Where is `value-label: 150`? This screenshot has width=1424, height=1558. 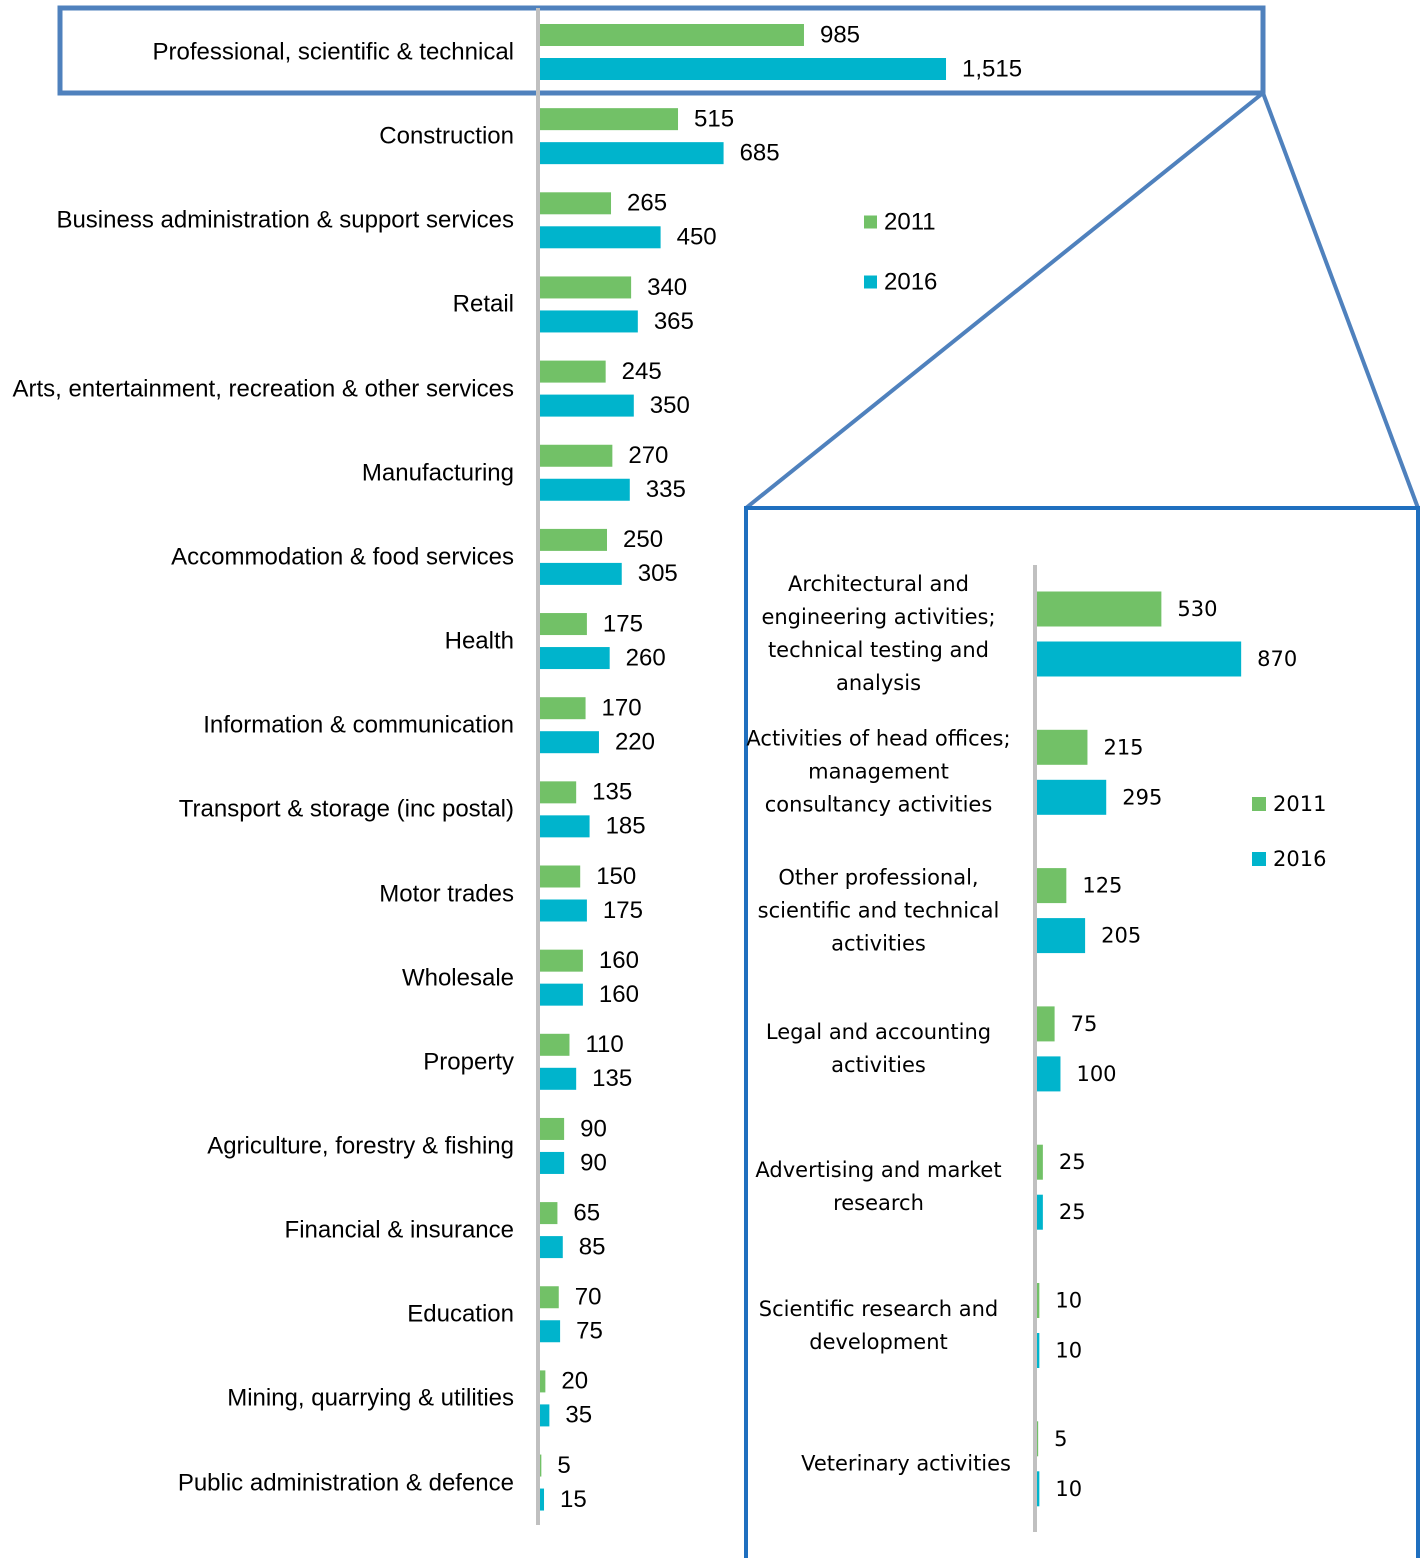
value-label: 150 is located at coordinates (616, 876).